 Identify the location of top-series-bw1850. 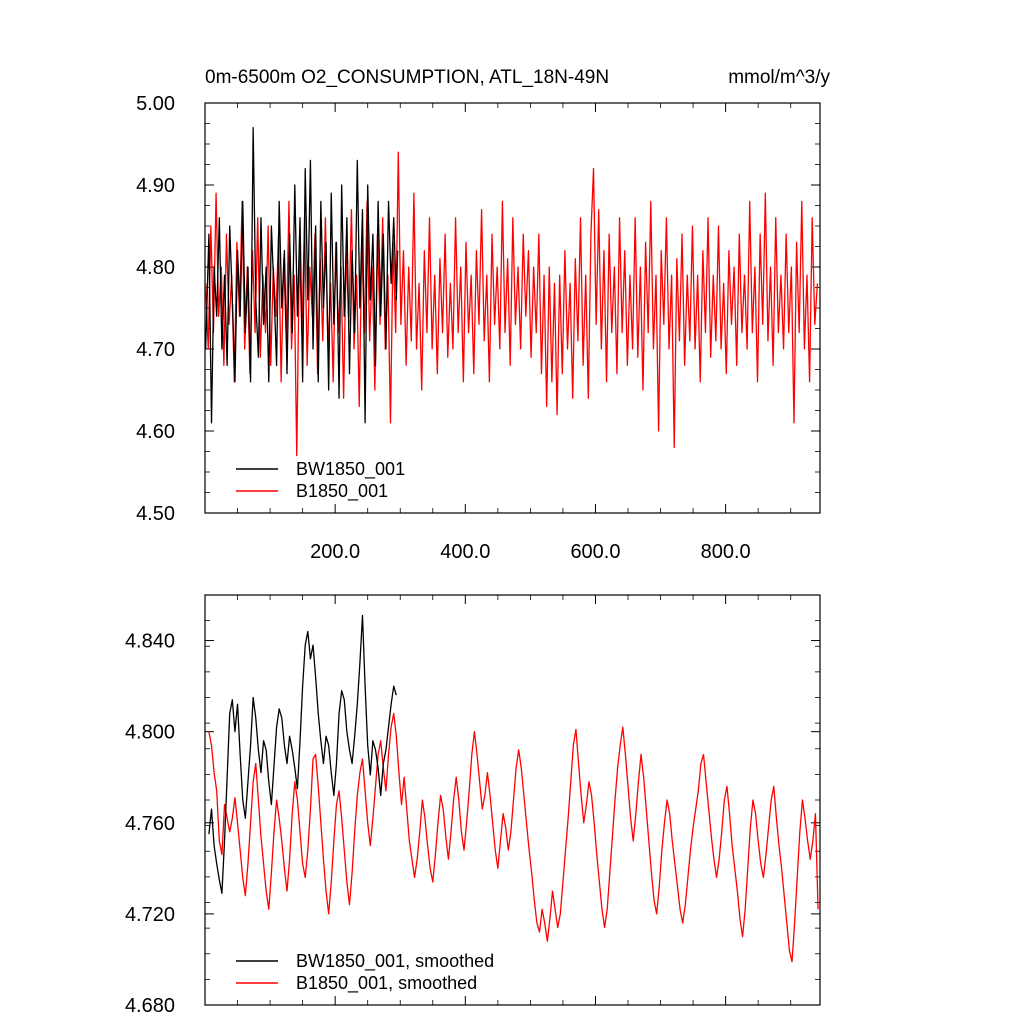
(302, 275).